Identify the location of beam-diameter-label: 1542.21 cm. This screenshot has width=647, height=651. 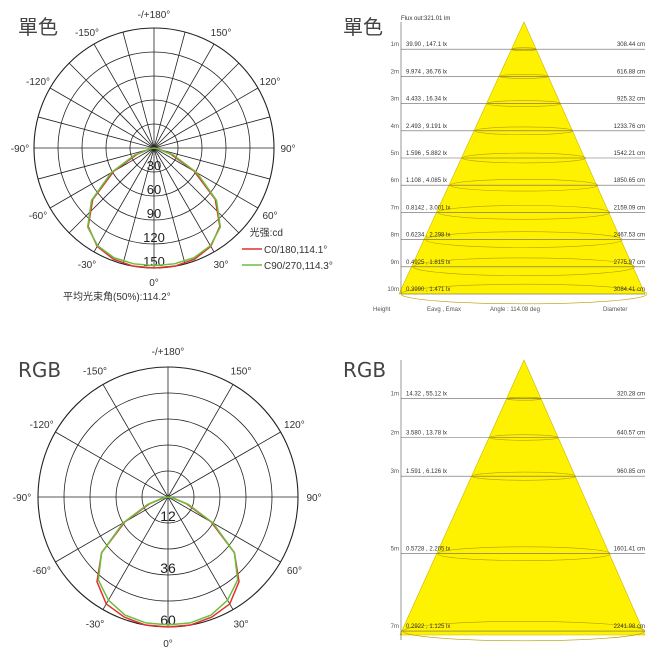
(629, 154).